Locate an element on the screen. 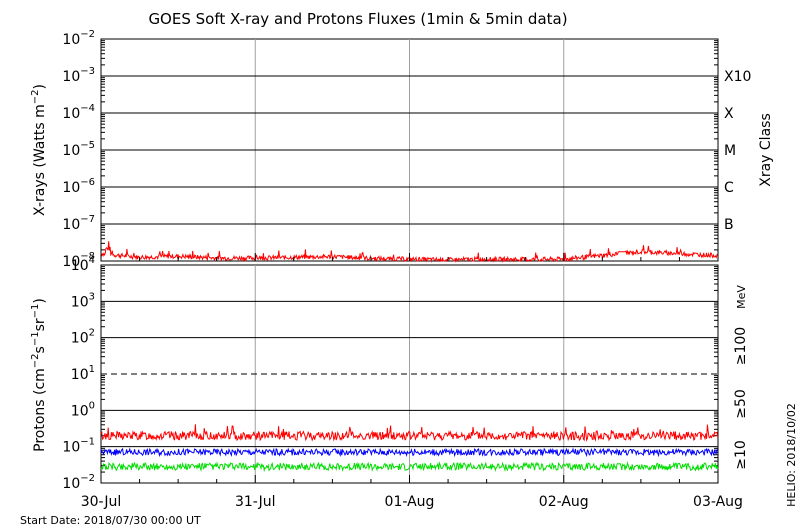  proton-y-tick-label: 10³ is located at coordinates (83, 300).